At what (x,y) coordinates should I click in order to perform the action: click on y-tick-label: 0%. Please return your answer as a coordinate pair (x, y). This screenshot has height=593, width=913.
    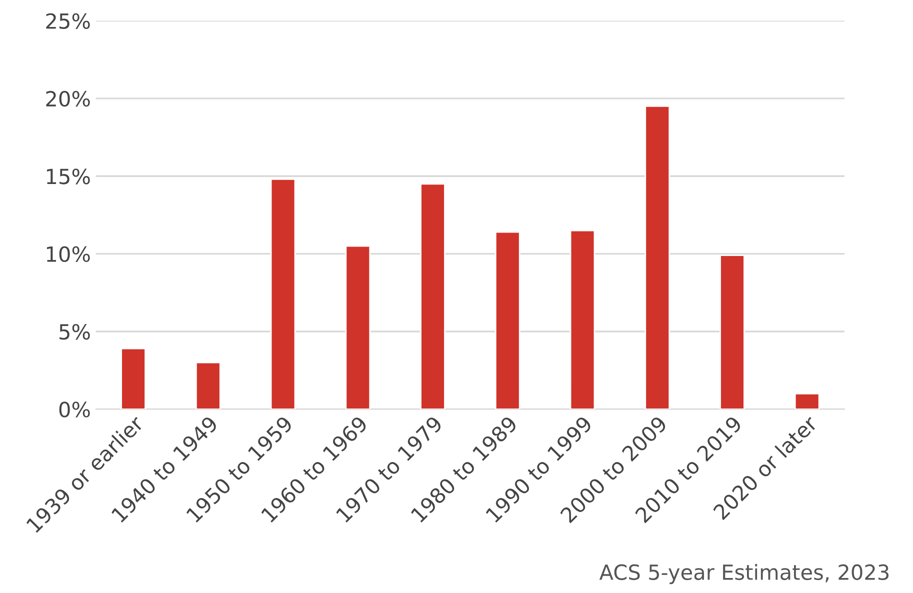
    Looking at the image, I should click on (74, 410).